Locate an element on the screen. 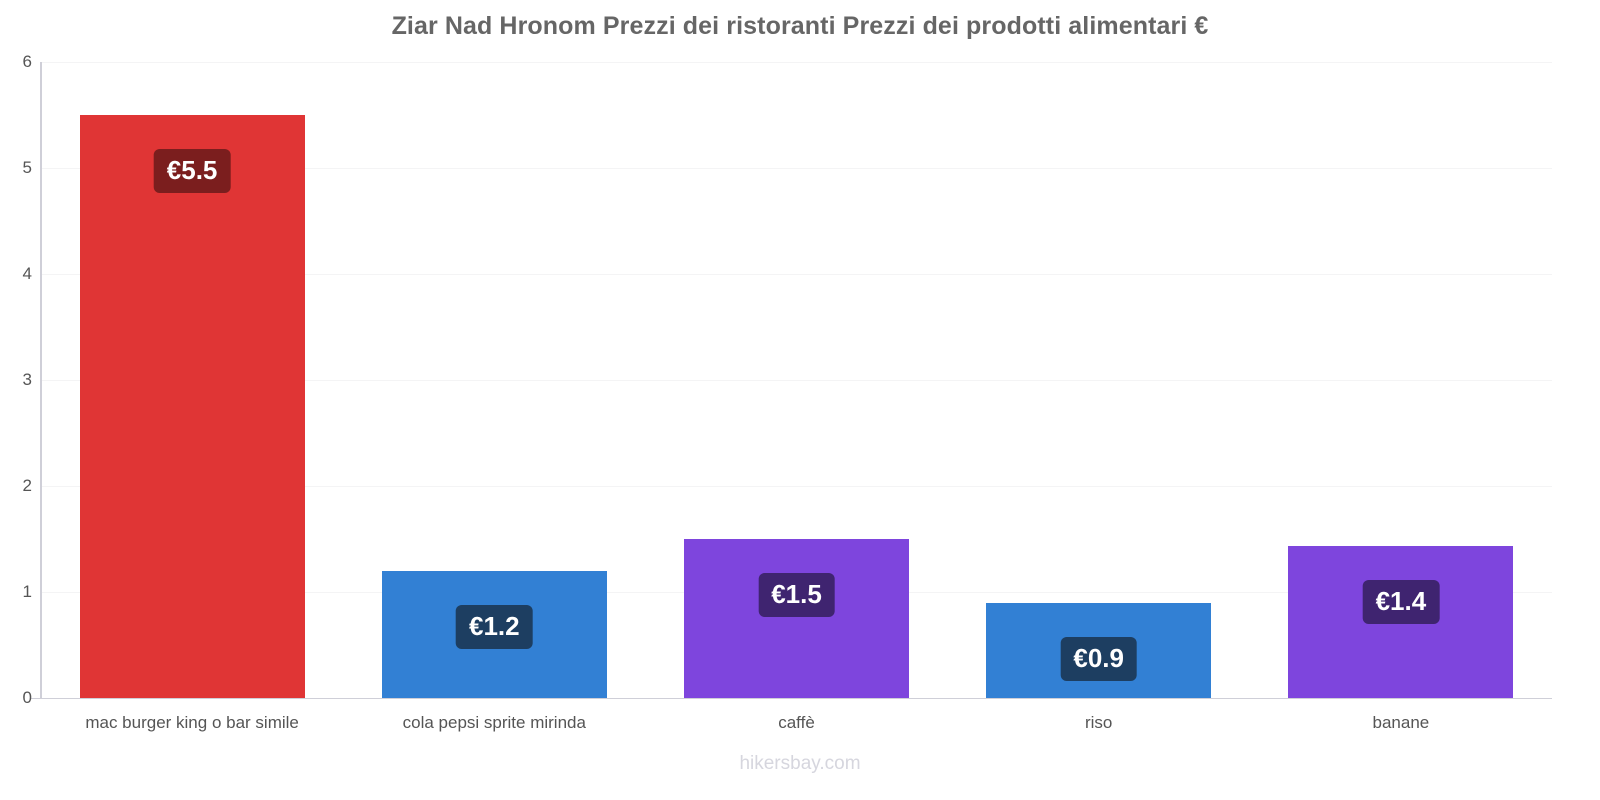 This screenshot has height=800, width=1600. x-axis-category-label: banane is located at coordinates (1401, 722).